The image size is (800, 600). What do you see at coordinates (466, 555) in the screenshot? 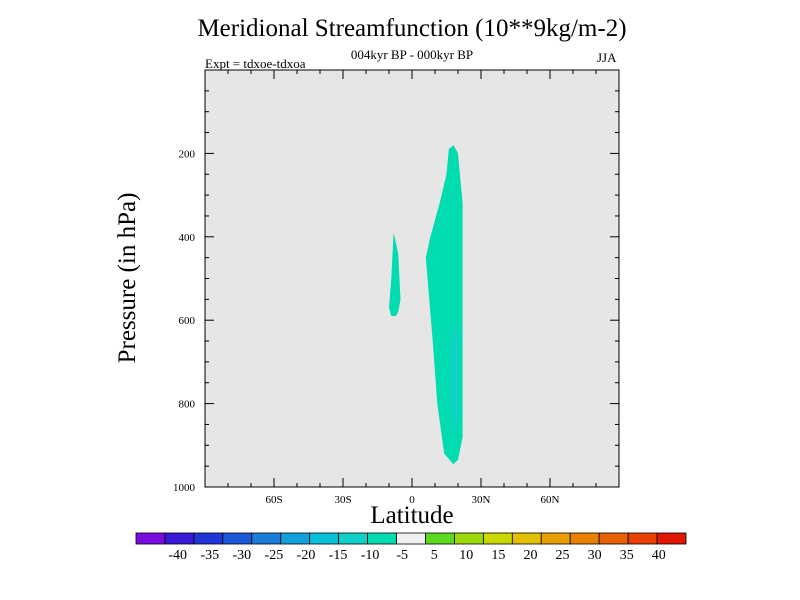
I see `colorbar-level-label: 10` at bounding box center [466, 555].